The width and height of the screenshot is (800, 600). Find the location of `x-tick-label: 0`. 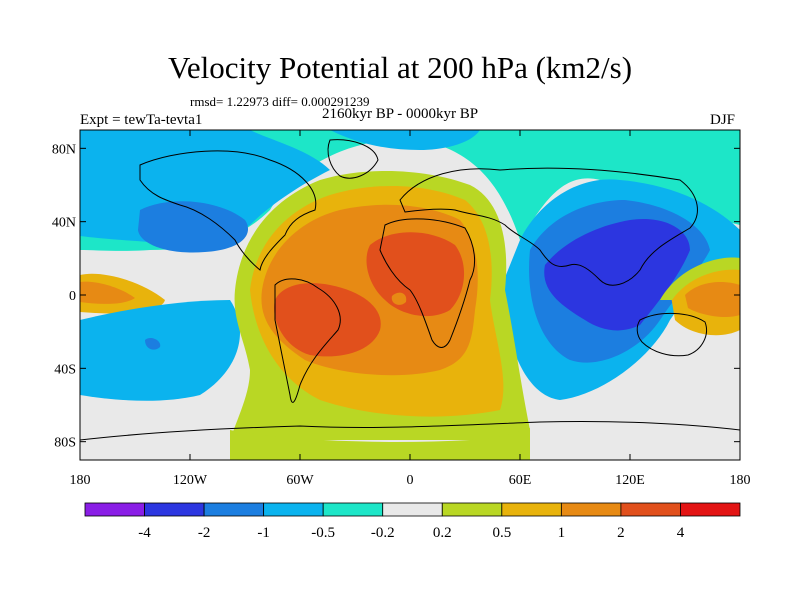

x-tick-label: 0 is located at coordinates (410, 480).